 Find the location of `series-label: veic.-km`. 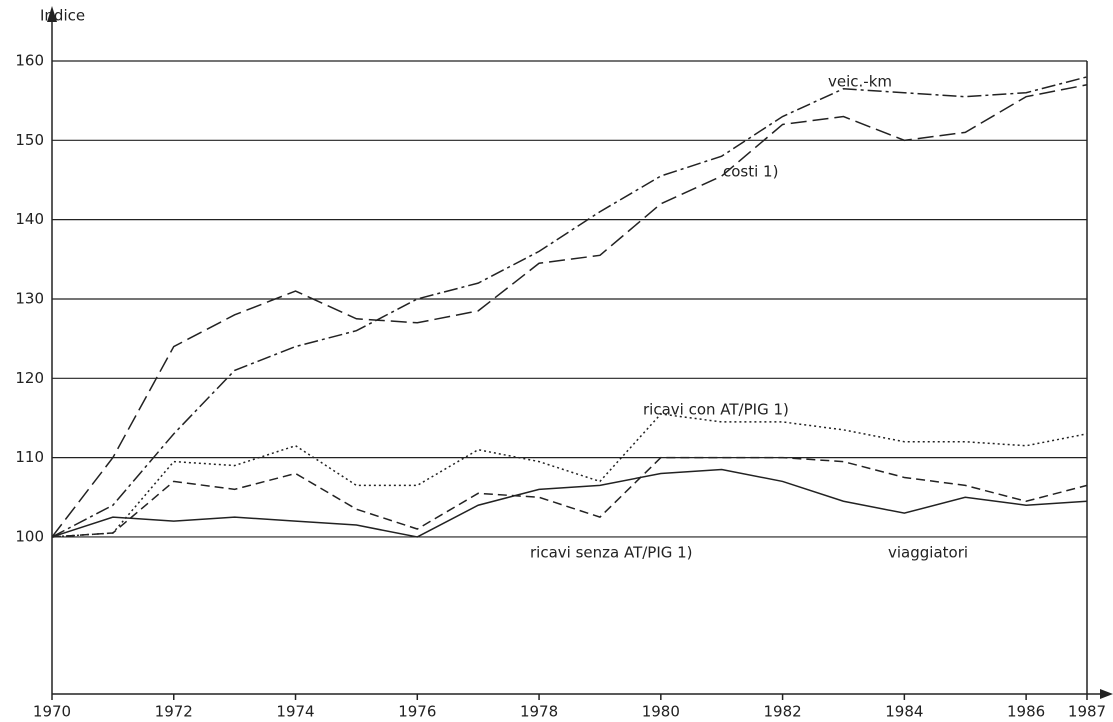

series-label: veic.-km is located at coordinates (860, 82).